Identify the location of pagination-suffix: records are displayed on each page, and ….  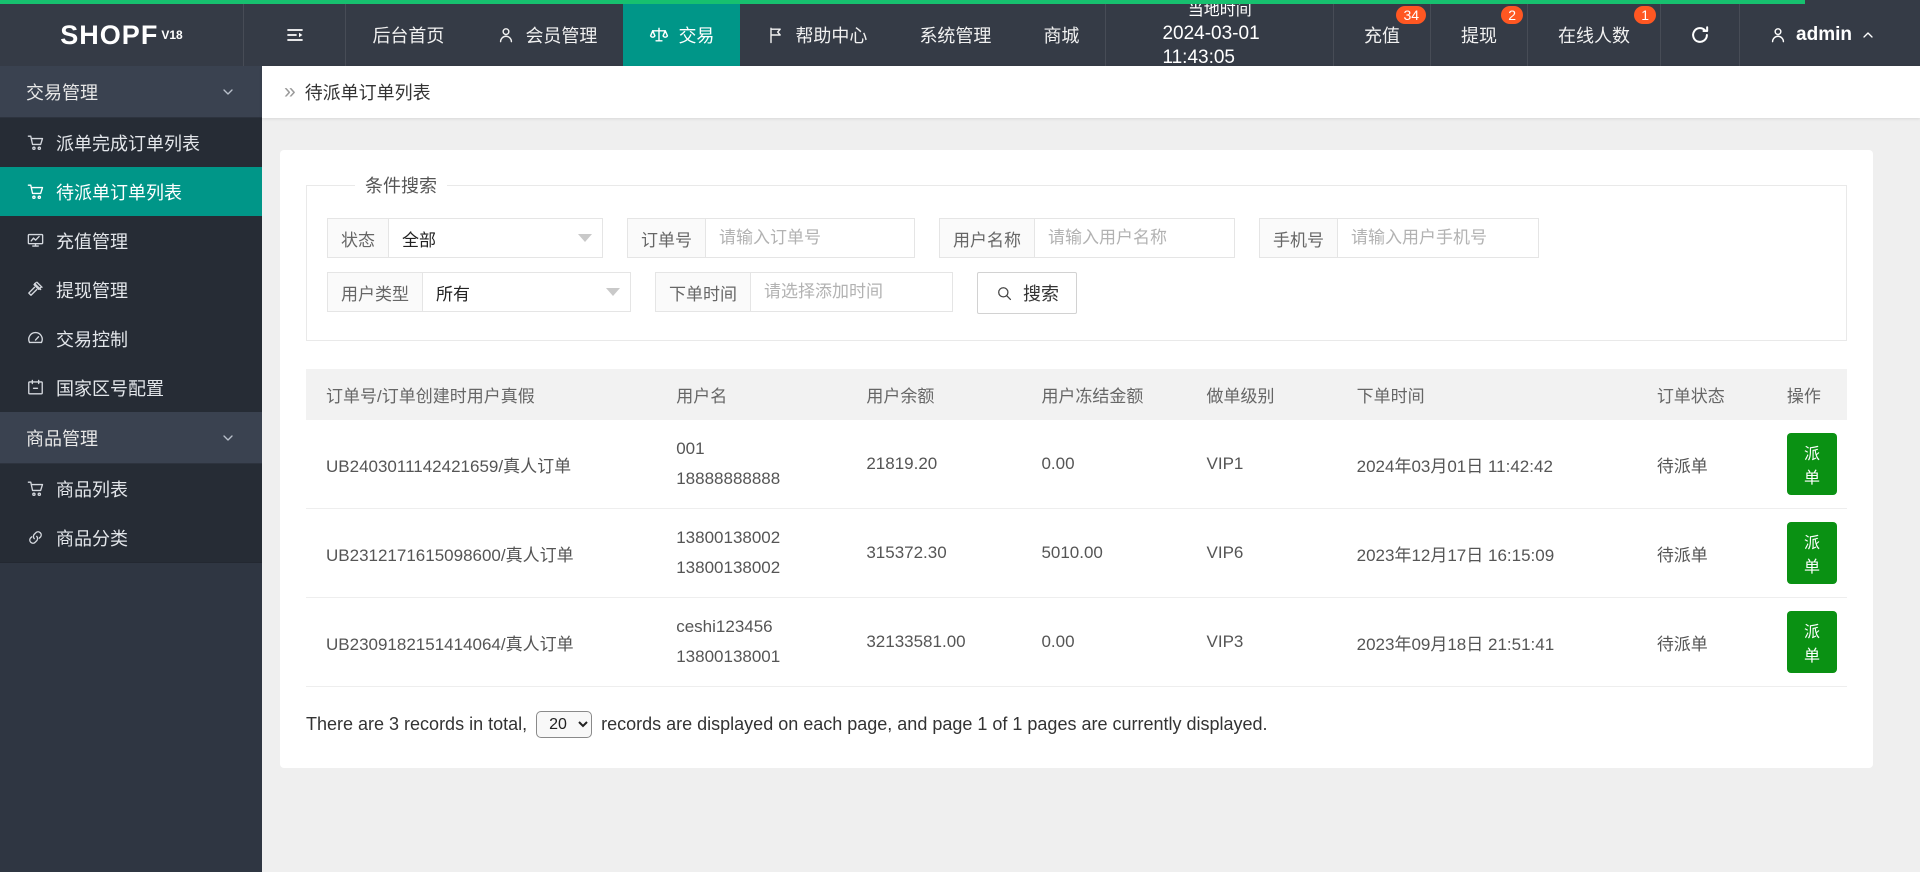
(934, 724).